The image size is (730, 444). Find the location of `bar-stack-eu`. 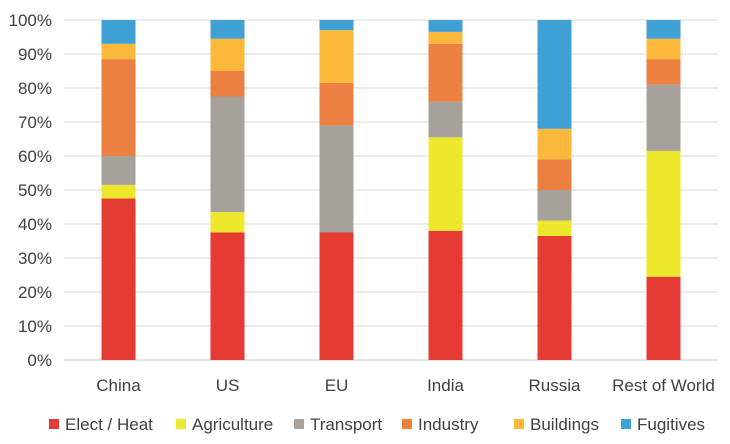

bar-stack-eu is located at coordinates (336, 190).